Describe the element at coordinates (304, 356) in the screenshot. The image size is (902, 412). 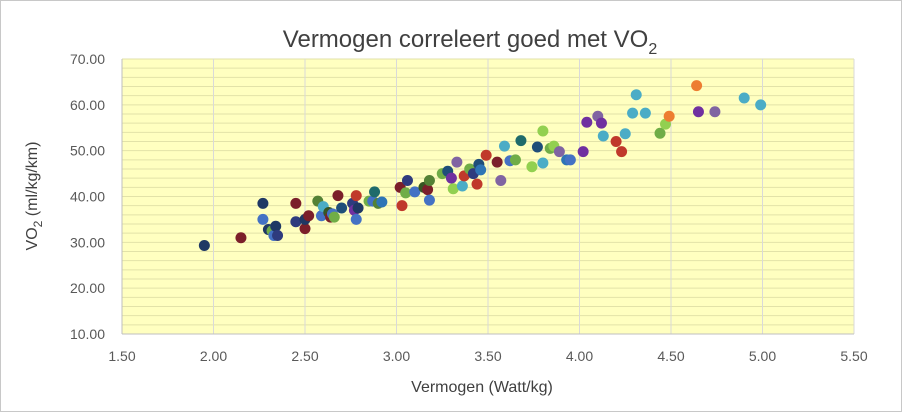
I see `x-tick-label: 2.50` at that location.